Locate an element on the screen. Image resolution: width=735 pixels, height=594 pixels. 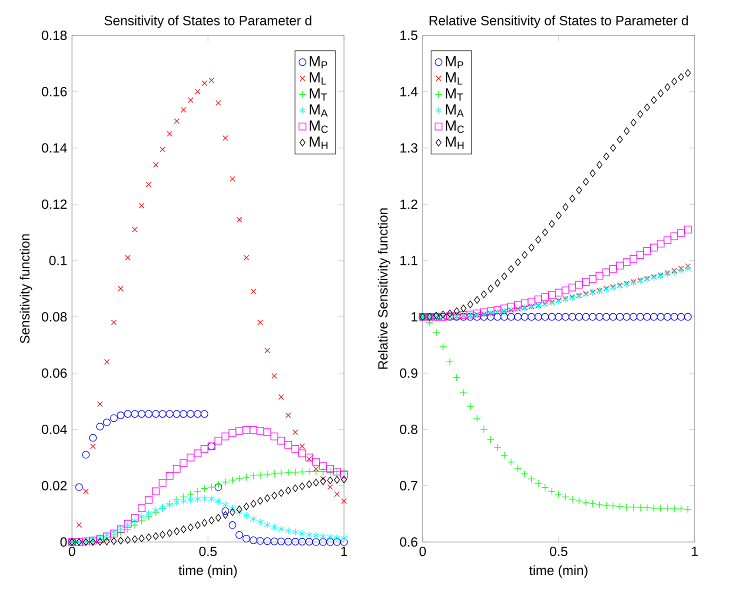
legend-label: M$_{T}$ is located at coordinates (318, 94).